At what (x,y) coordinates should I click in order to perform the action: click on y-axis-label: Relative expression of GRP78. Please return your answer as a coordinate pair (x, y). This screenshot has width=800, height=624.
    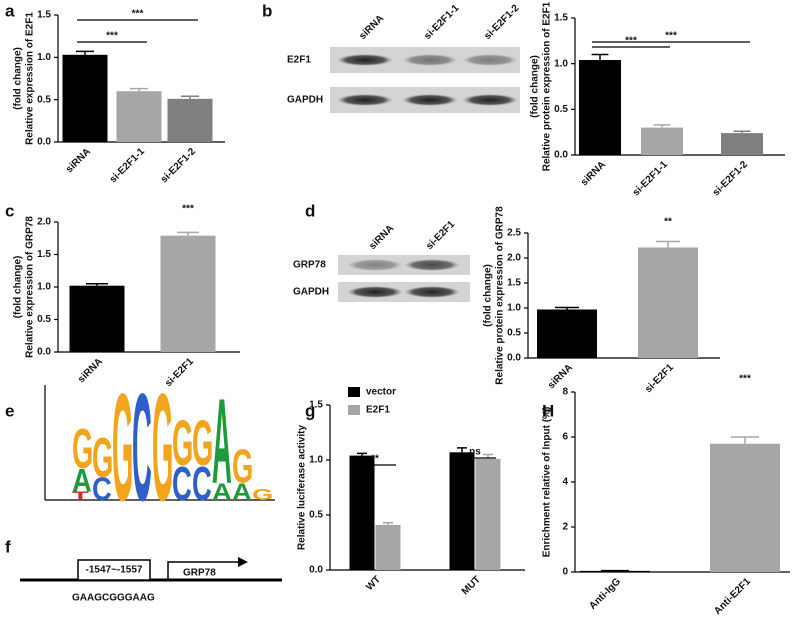
    Looking at the image, I should click on (30, 287).